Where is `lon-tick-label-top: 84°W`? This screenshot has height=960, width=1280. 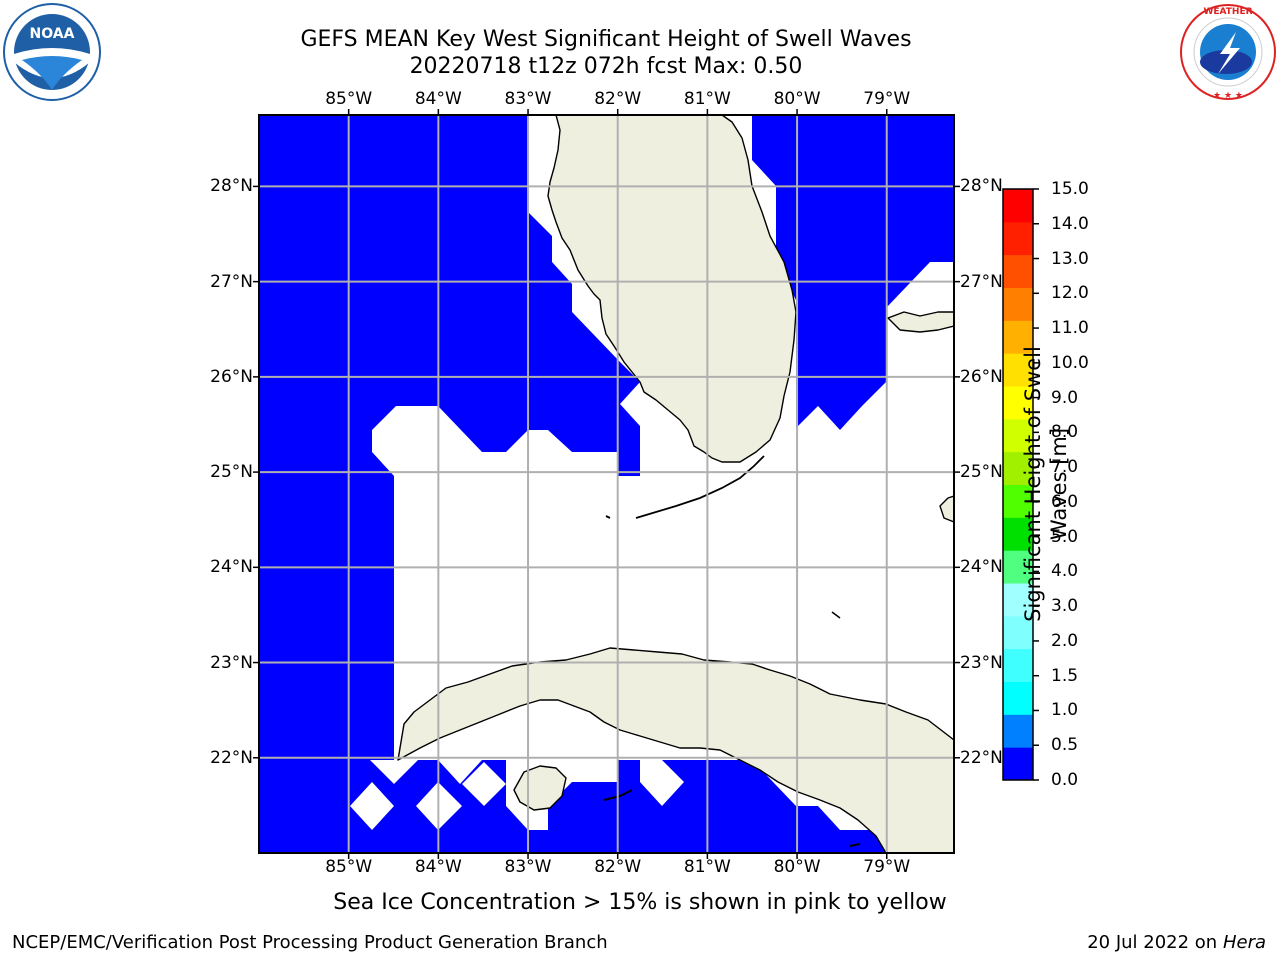 lon-tick-label-top: 84°W is located at coordinates (438, 99).